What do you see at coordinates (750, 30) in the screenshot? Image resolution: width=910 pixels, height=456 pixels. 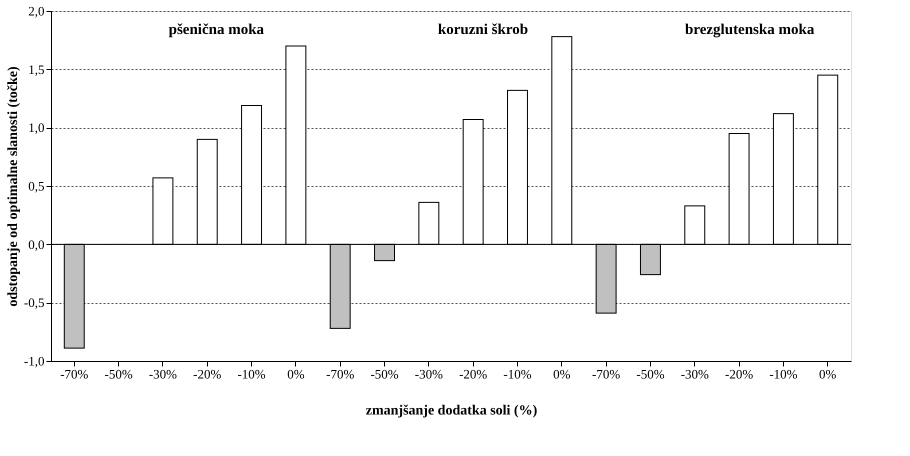 I see `annotation: brezglutenska moka` at bounding box center [750, 30].